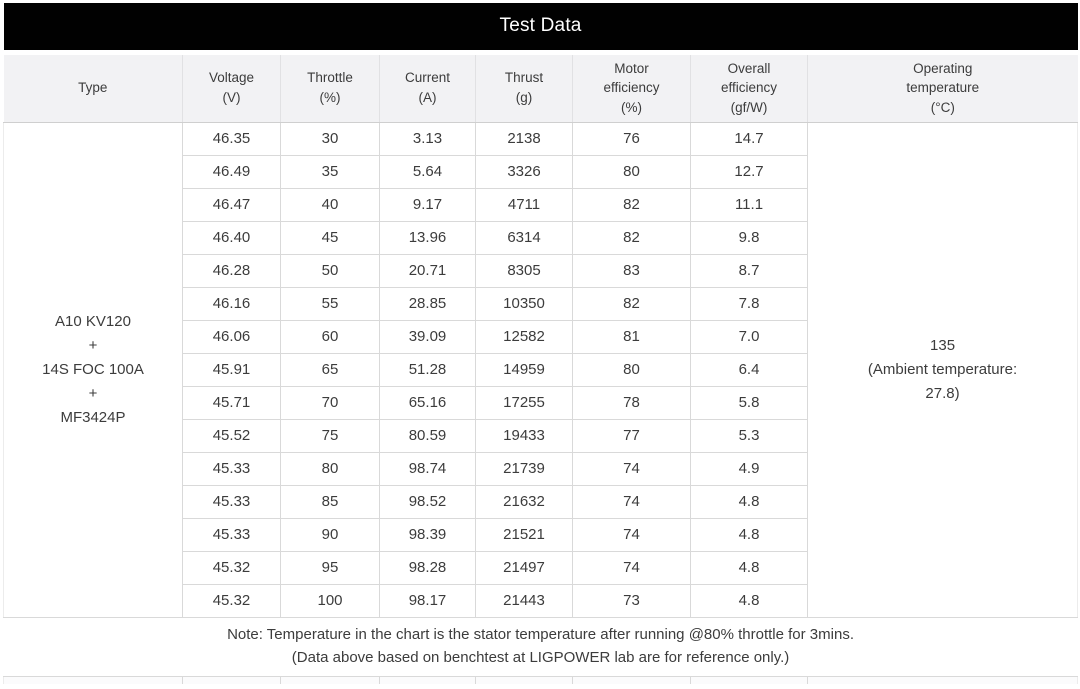 This screenshot has height=689, width=1080. What do you see at coordinates (427, 171) in the screenshot?
I see `current-cell: 5.64` at bounding box center [427, 171].